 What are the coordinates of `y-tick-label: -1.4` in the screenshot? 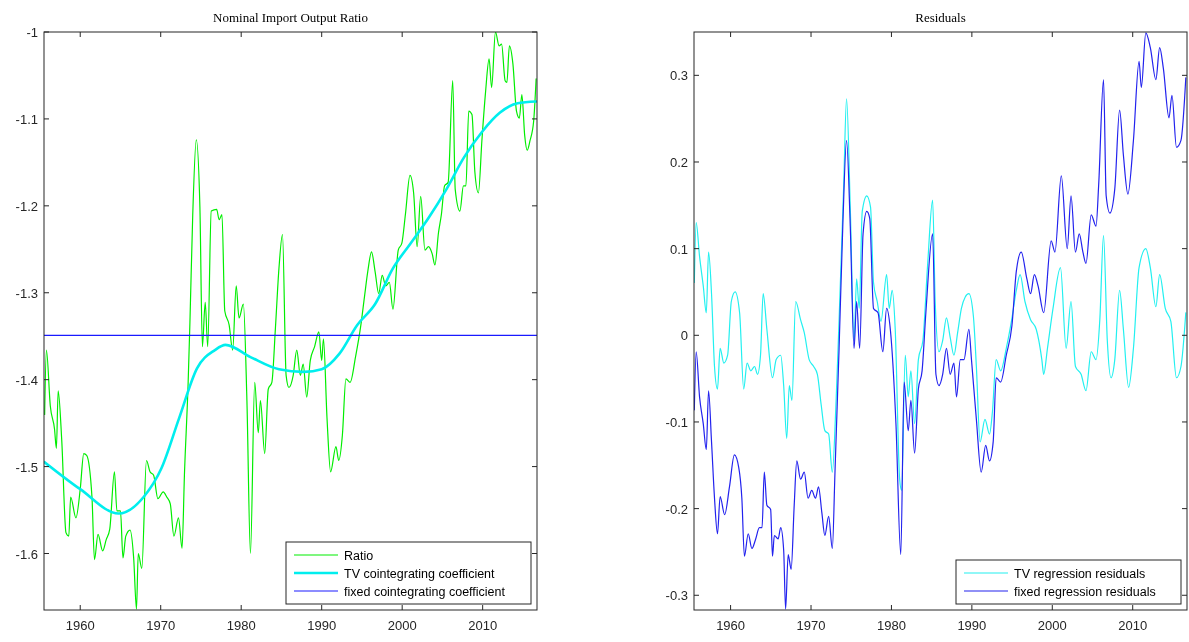 It's located at (26, 380).